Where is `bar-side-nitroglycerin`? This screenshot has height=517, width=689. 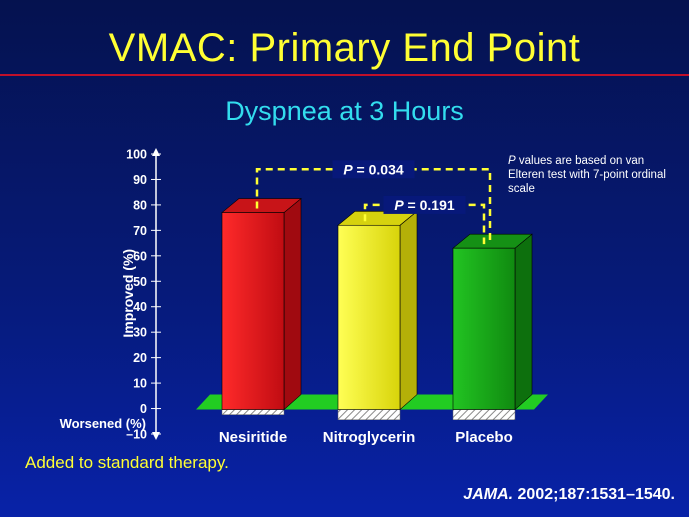
bar-side-nitroglycerin is located at coordinates (408, 310).